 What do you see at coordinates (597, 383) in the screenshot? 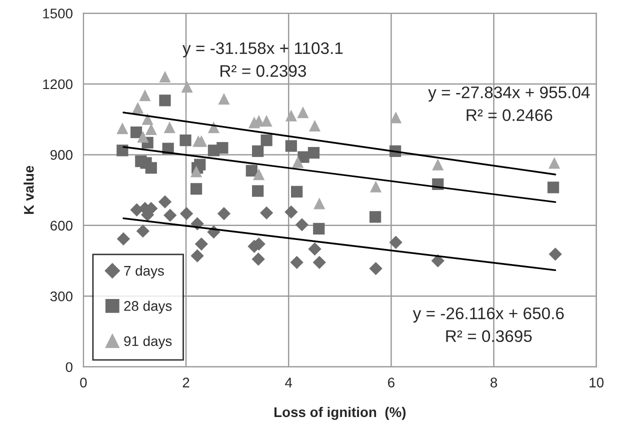
I see `x-tick-label: 10` at bounding box center [597, 383].